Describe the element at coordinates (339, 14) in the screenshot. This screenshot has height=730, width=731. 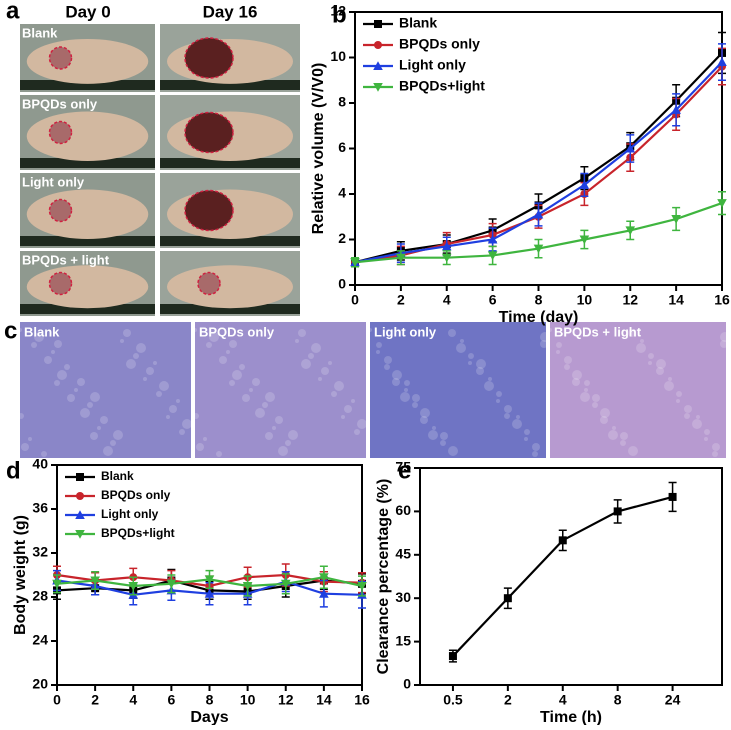
I see `panel-letter: b` at that location.